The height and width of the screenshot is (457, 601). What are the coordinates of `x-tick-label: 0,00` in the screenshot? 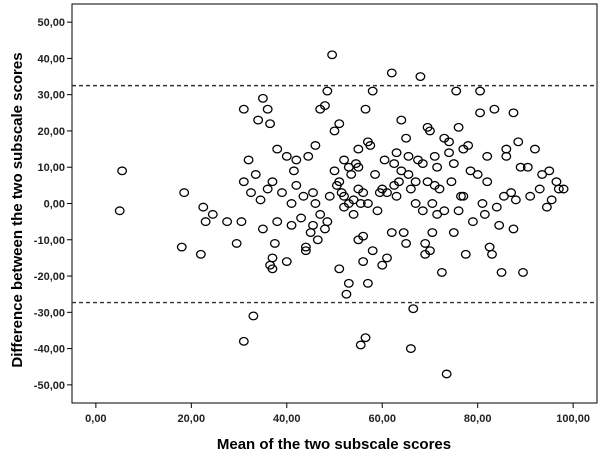 It's located at (95, 419).